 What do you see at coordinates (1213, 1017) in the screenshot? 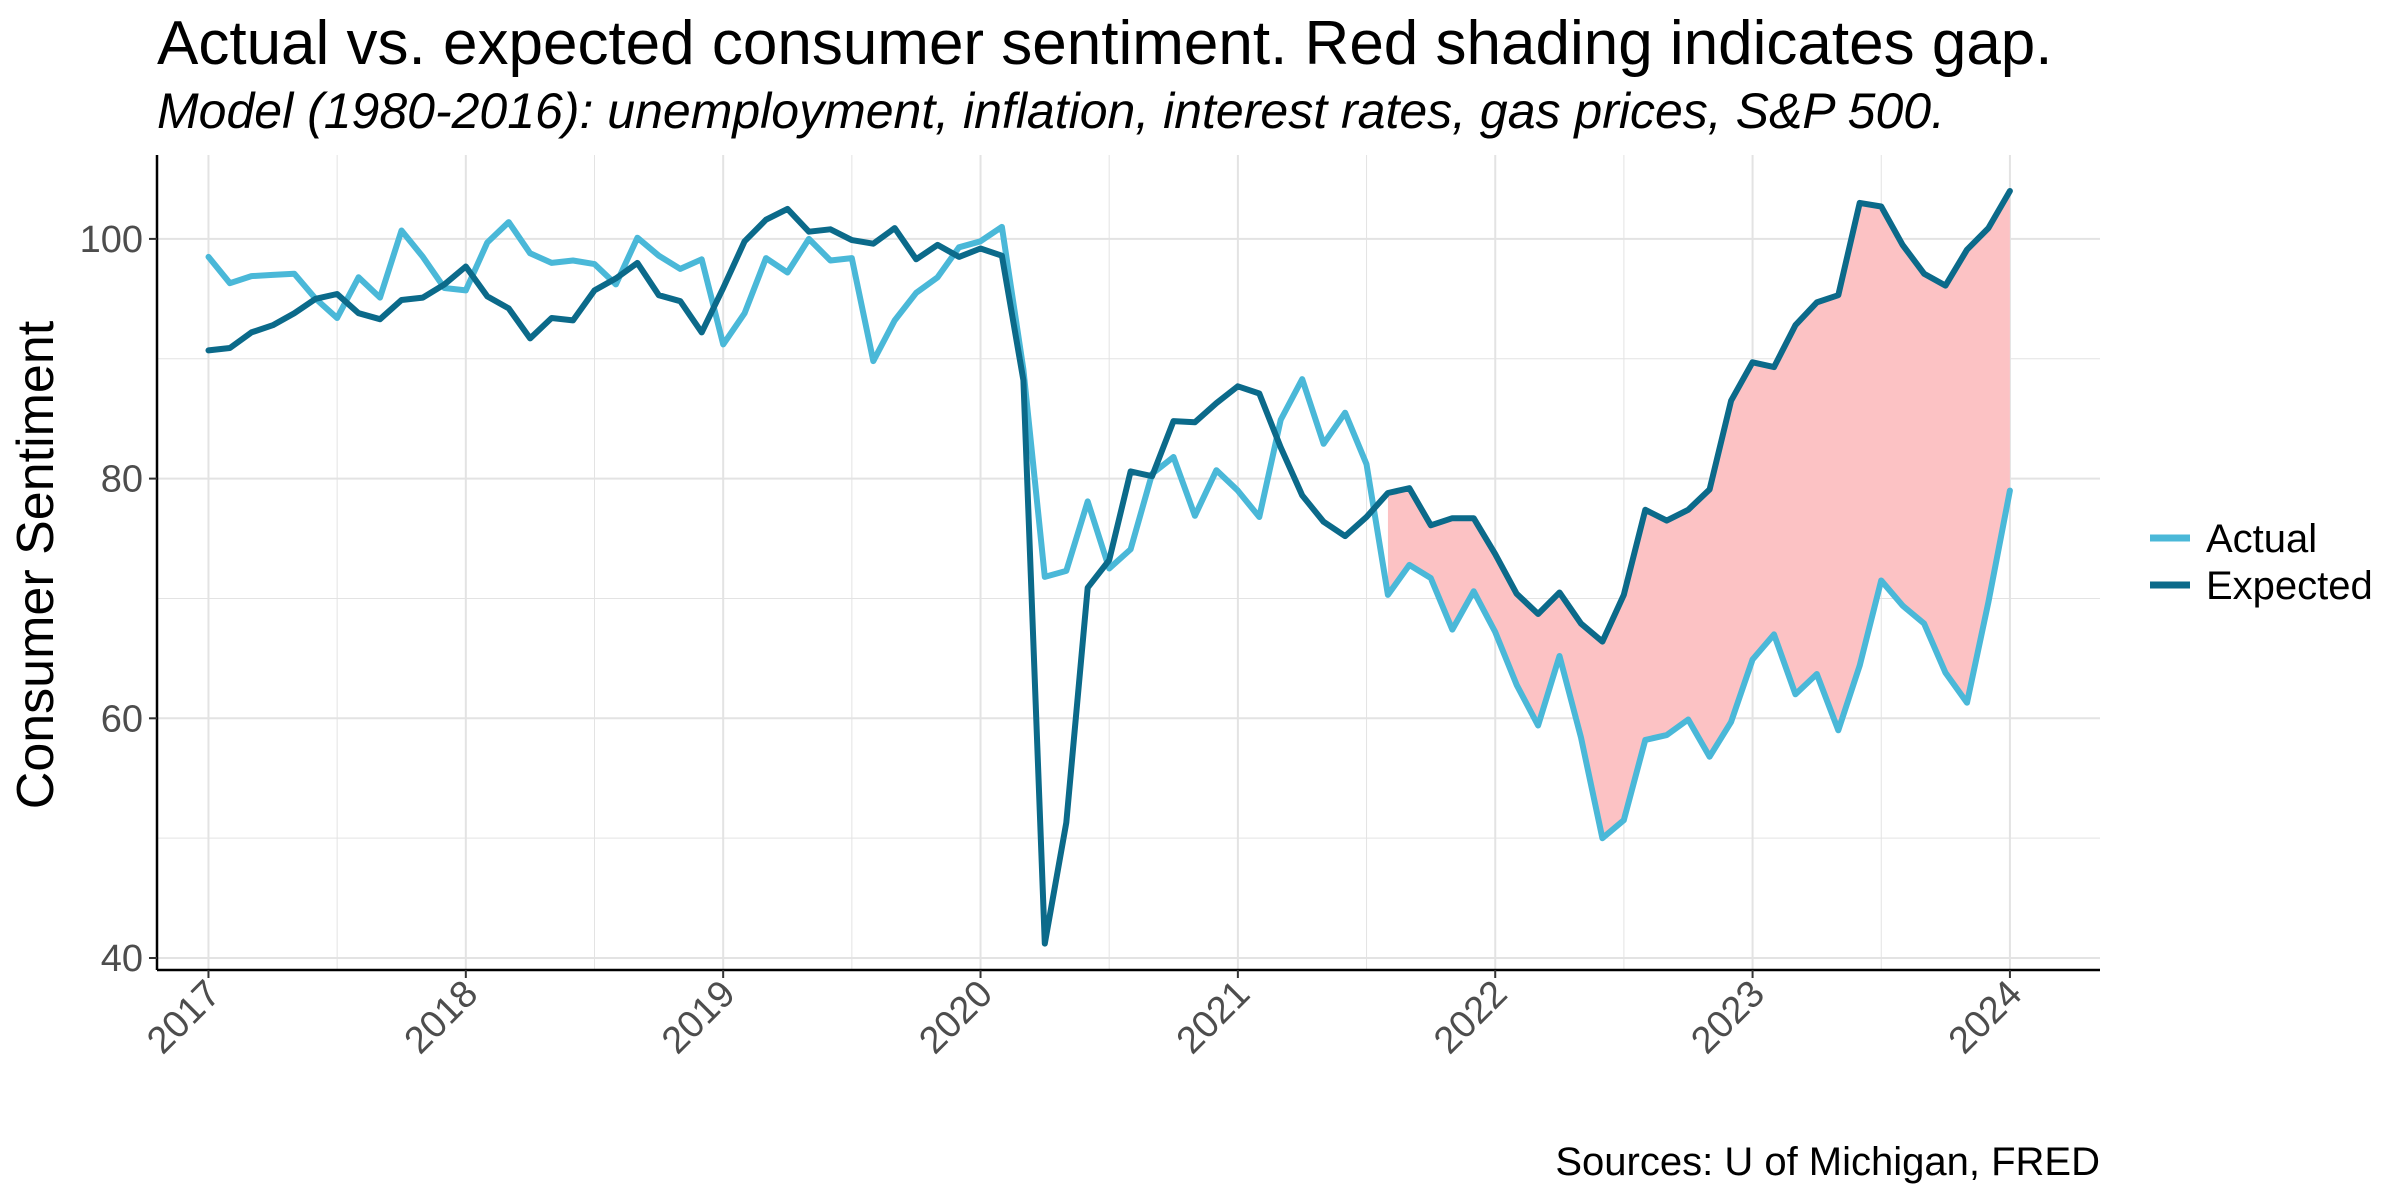
I see `x-tick-label: 2021` at bounding box center [1213, 1017].